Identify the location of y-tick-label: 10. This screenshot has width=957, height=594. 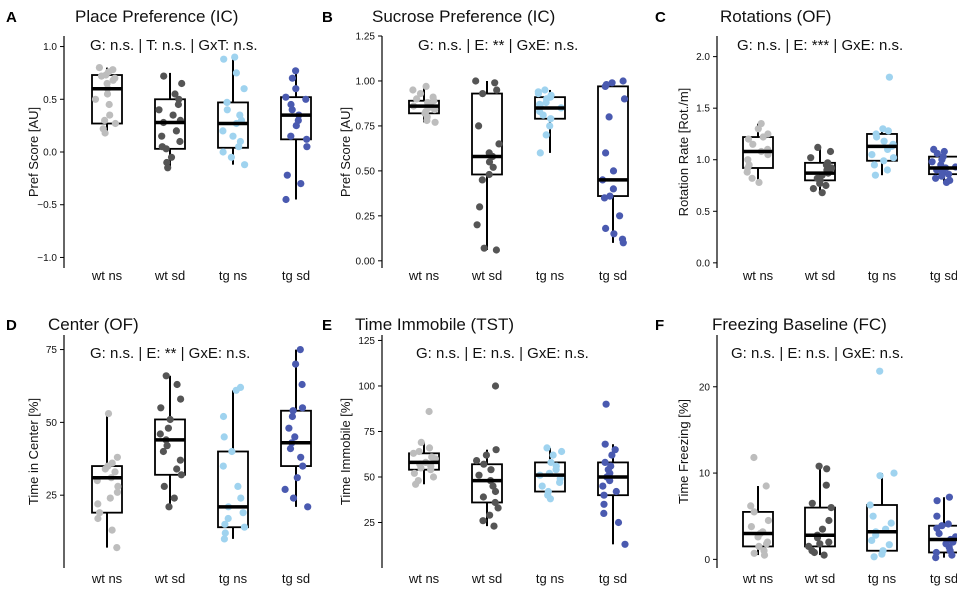
(705, 474).